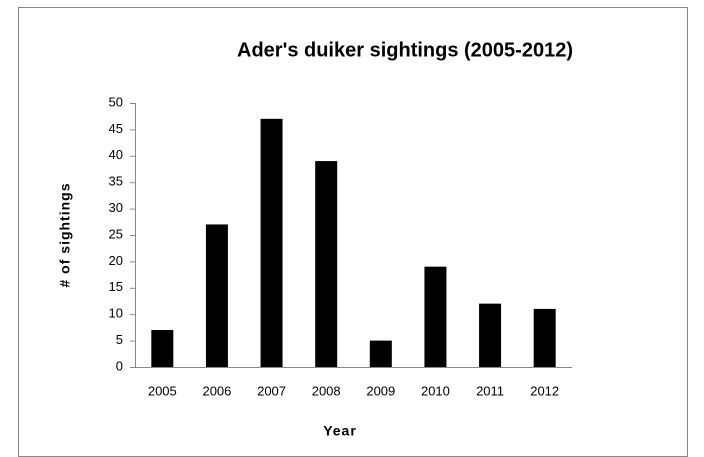  I want to click on y-tick-label: 15, so click(116, 286).